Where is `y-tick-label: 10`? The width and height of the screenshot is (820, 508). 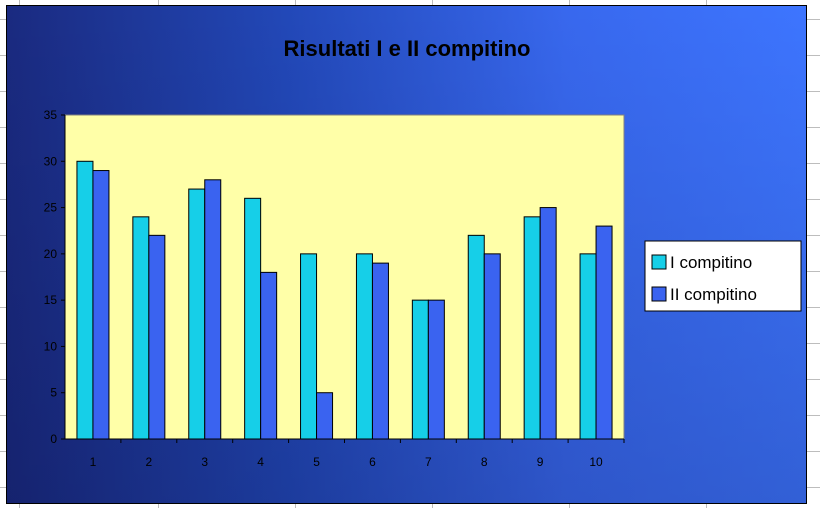
y-tick-label: 10 is located at coordinates (51, 346).